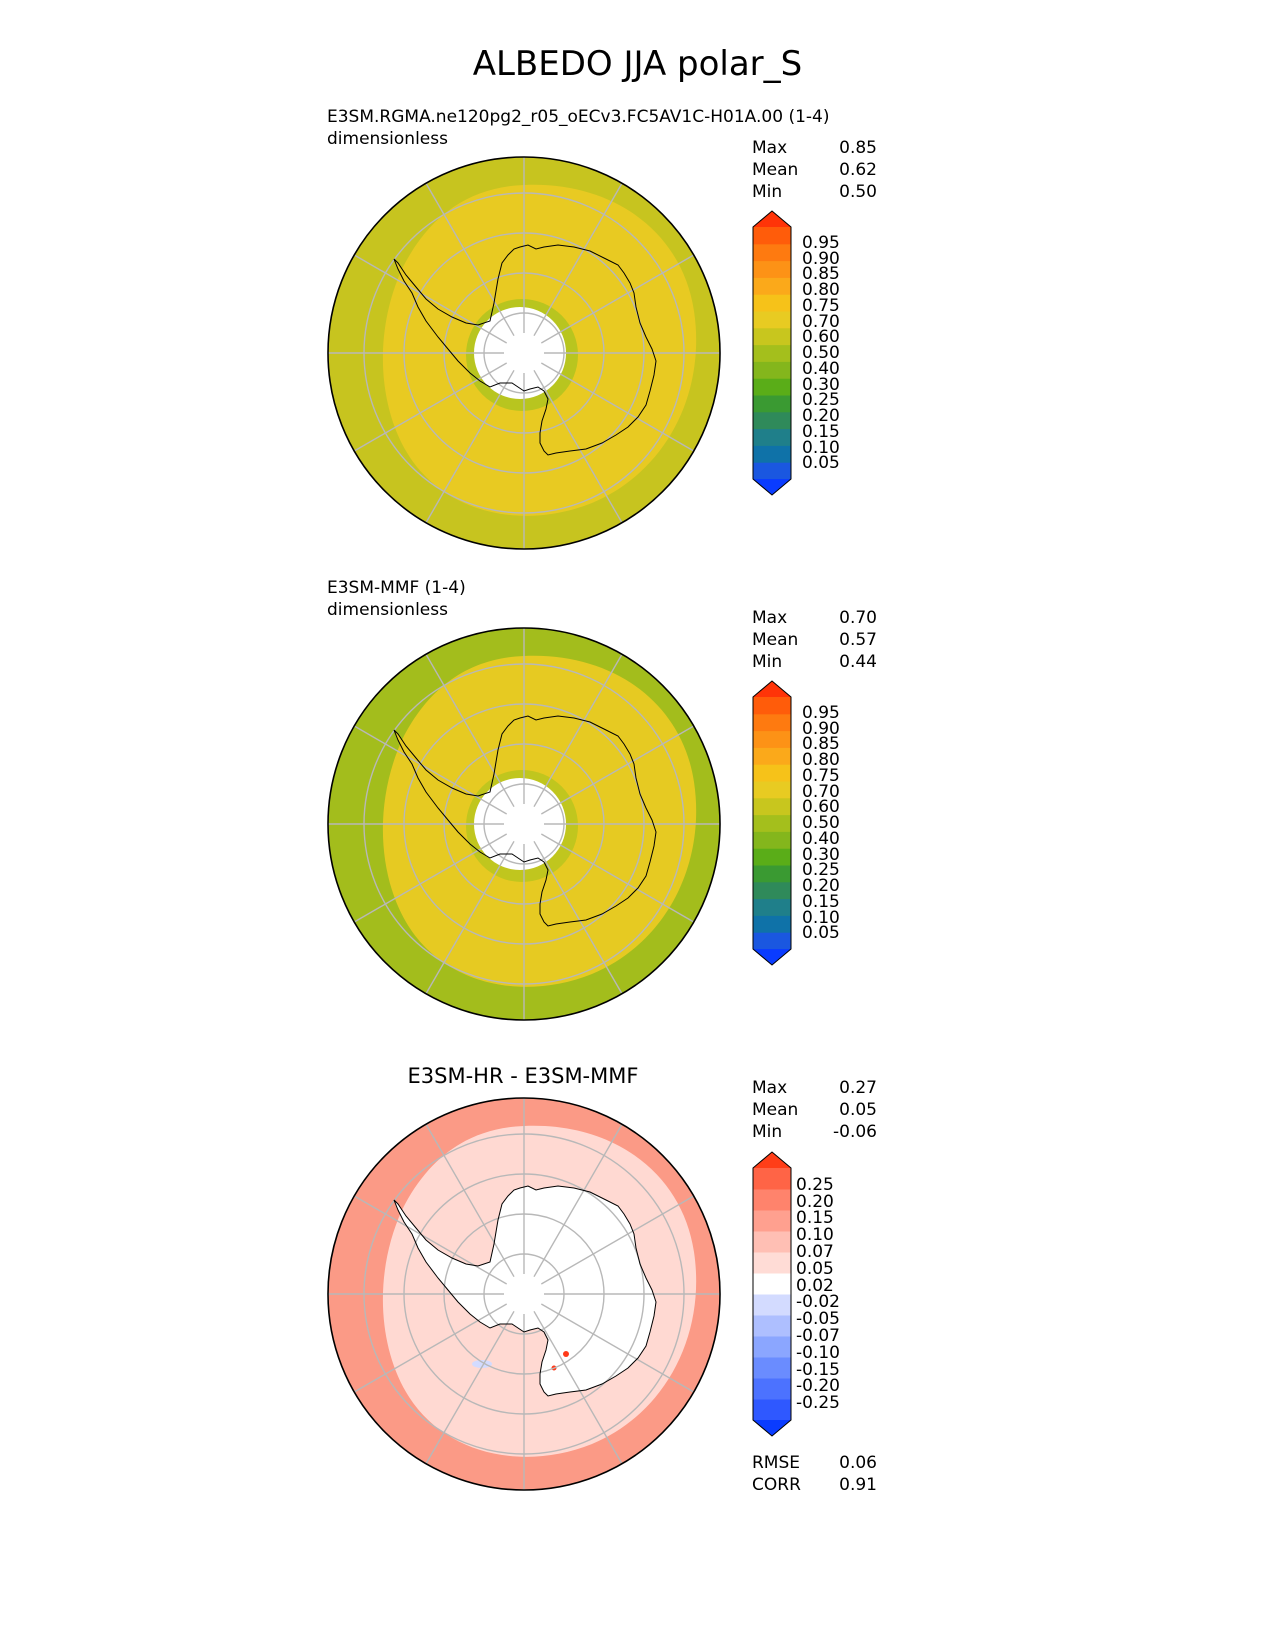  Describe the element at coordinates (814, 1474) in the screenshot. I see `panel3-metrics: RMSE 0.06 CORR 0.91` at that location.